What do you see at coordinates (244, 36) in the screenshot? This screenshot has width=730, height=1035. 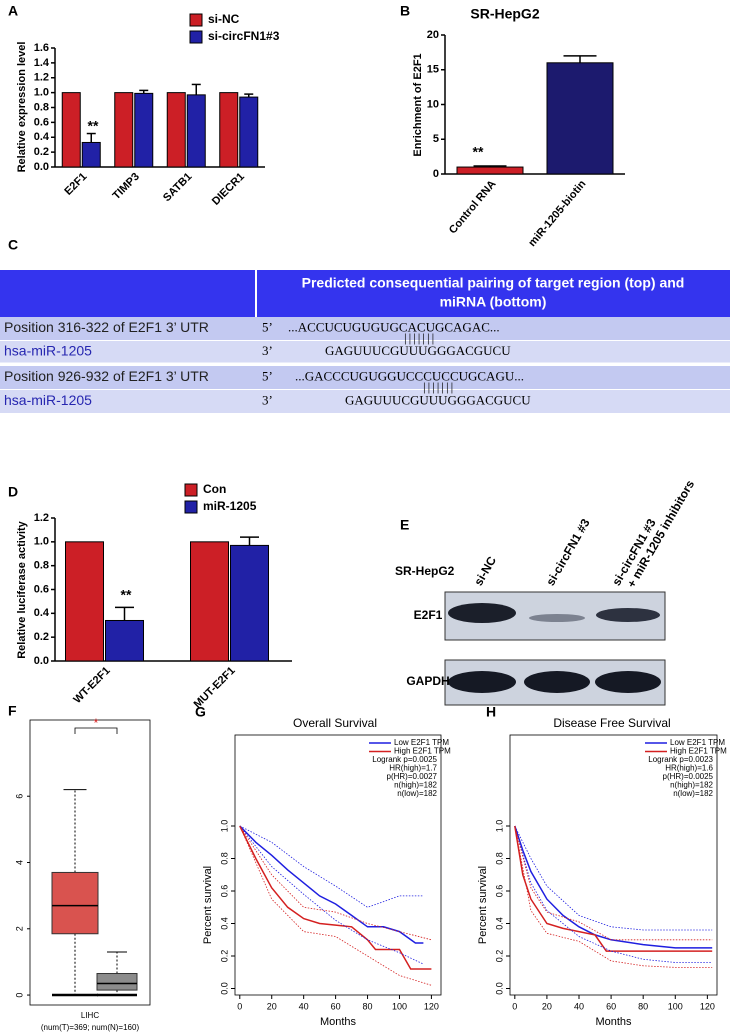 I see `legend-label: si-circFN1#3` at bounding box center [244, 36].